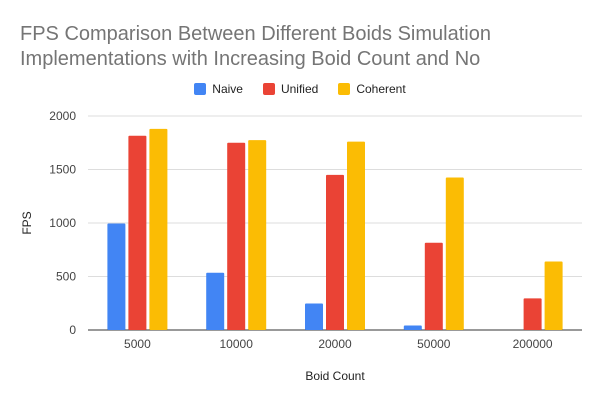 Image resolution: width=600 pixels, height=403 pixels. I want to click on legend: Naive Unified Coherent, so click(300, 89).